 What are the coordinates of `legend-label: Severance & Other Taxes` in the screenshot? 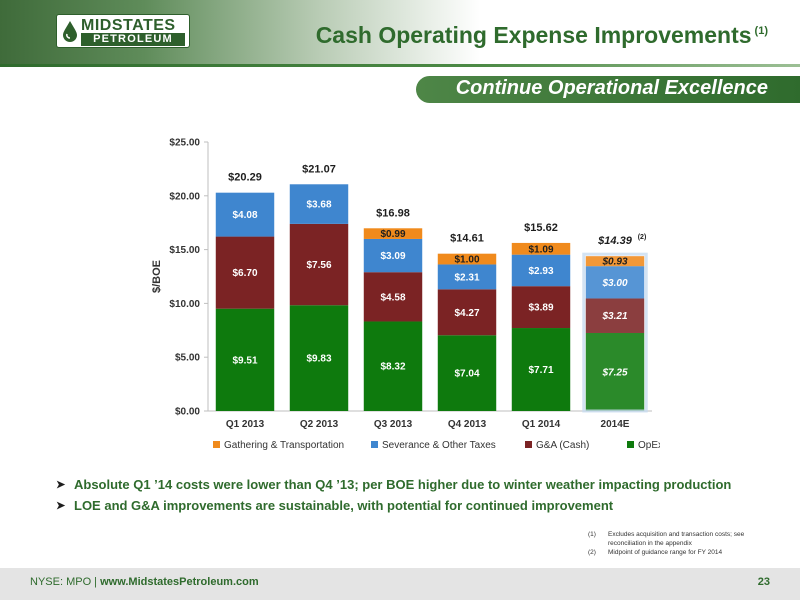 It's located at (439, 445).